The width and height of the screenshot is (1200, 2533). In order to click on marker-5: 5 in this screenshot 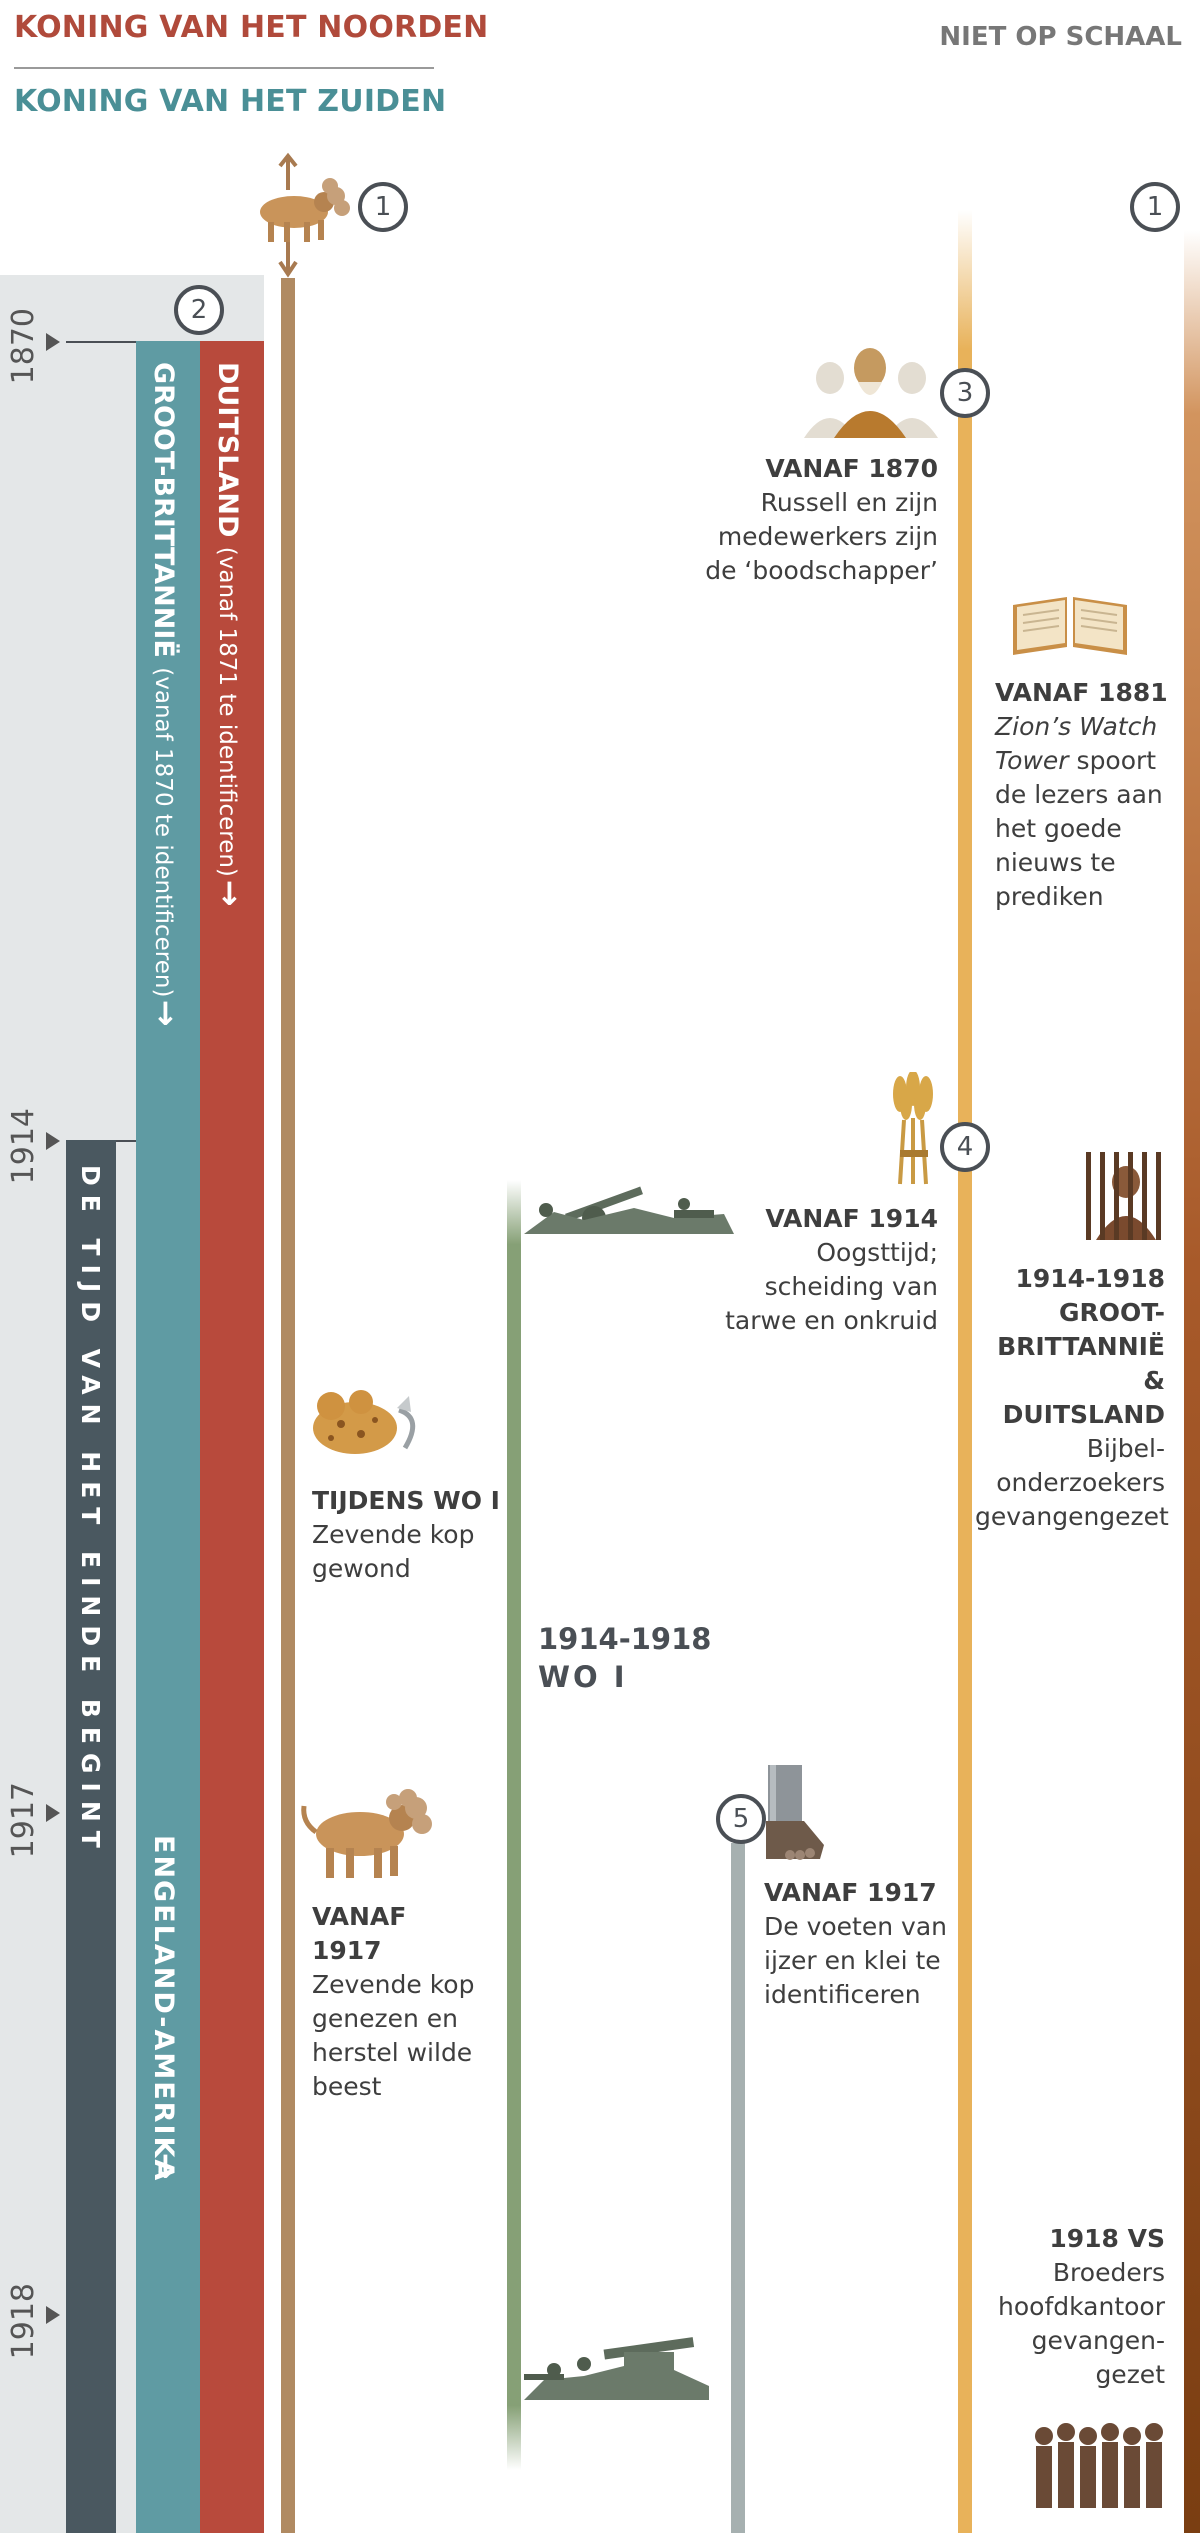, I will do `click(741, 1819)`.